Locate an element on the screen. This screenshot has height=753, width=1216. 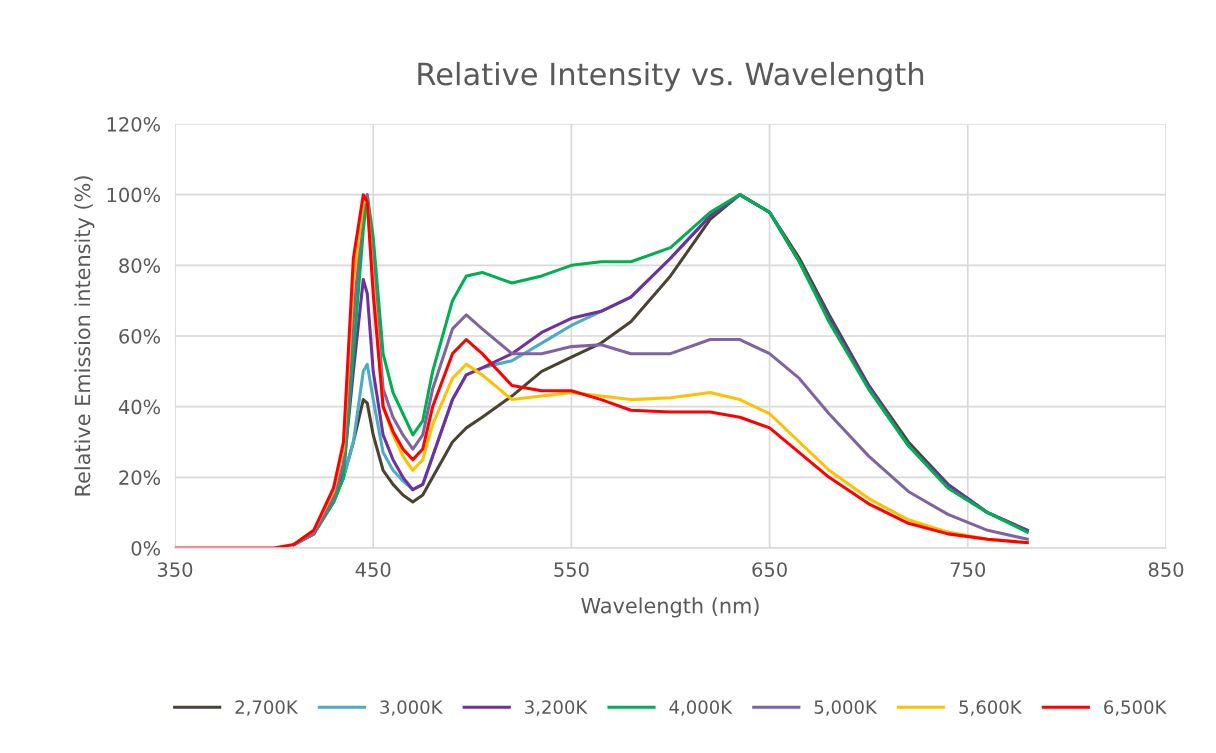
legend-label: 2,700K is located at coordinates (267, 708).